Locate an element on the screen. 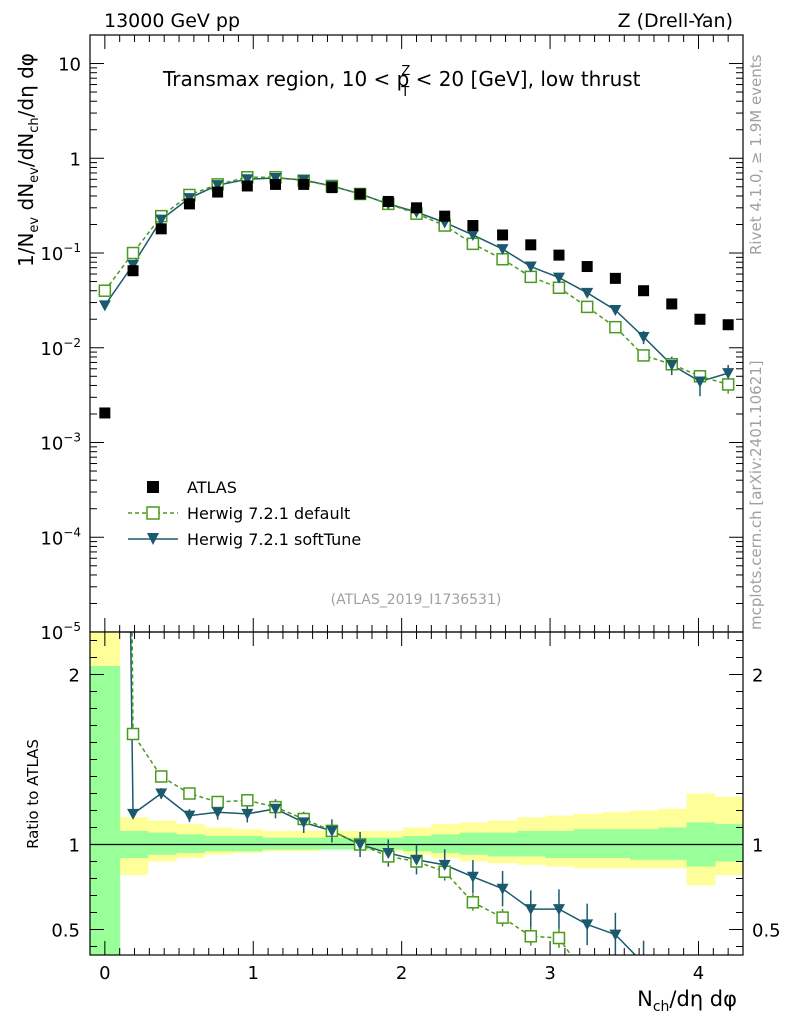  main-y-tick-label: 1 is located at coordinates (75, 159).